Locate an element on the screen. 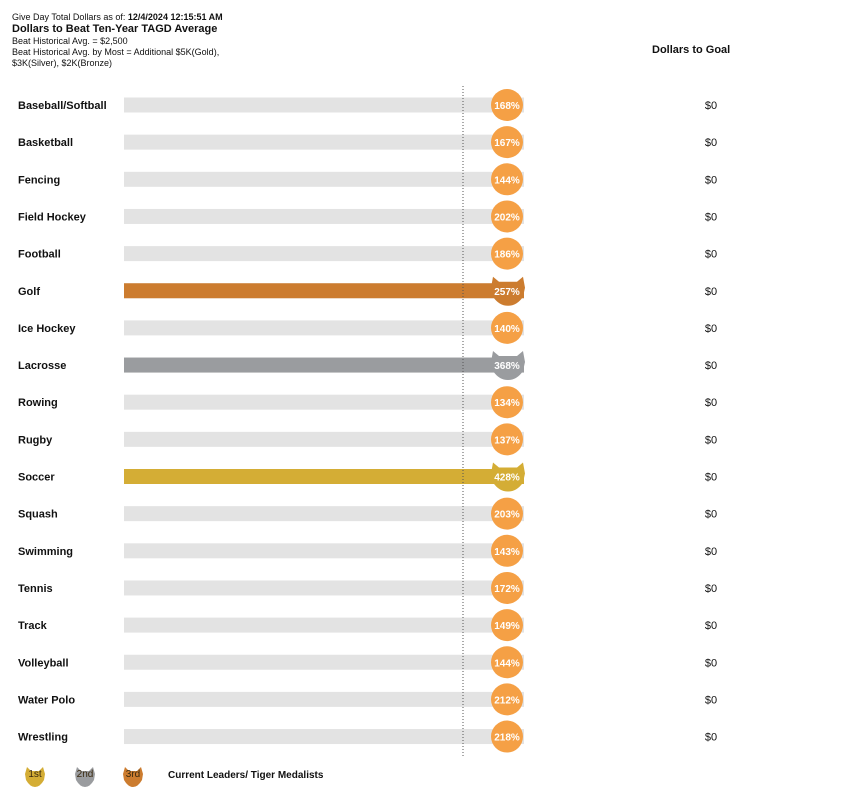 The width and height of the screenshot is (850, 800). percent-label: 186% is located at coordinates (507, 255).